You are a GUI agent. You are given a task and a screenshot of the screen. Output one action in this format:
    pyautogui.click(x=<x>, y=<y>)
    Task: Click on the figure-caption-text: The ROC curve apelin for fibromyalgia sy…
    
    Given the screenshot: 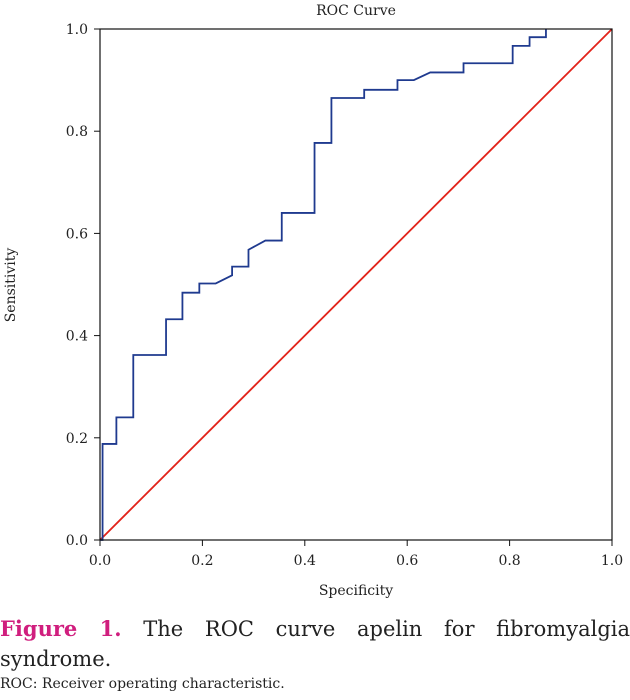 What is the action you would take?
    pyautogui.click(x=315, y=644)
    